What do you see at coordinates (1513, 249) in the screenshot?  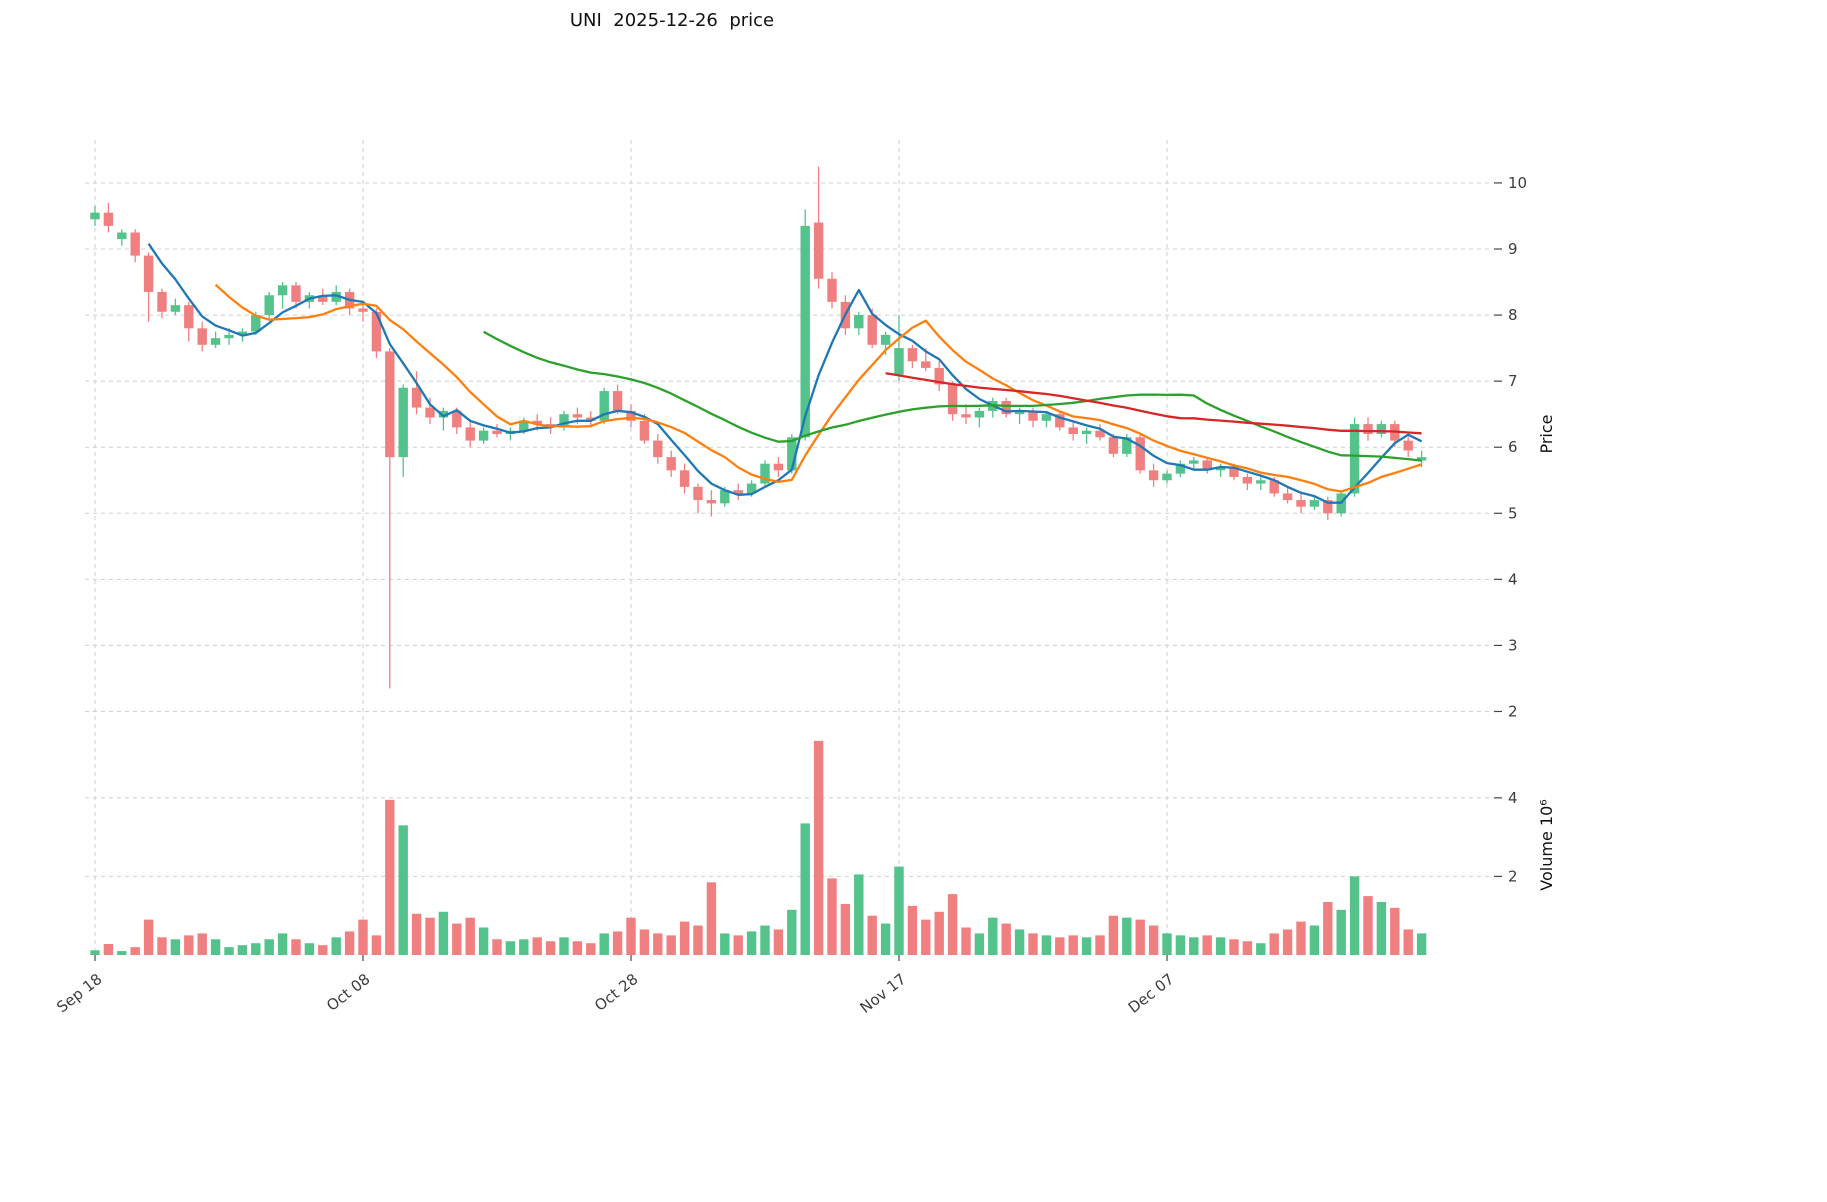 I see `price-tick-label: 9` at bounding box center [1513, 249].